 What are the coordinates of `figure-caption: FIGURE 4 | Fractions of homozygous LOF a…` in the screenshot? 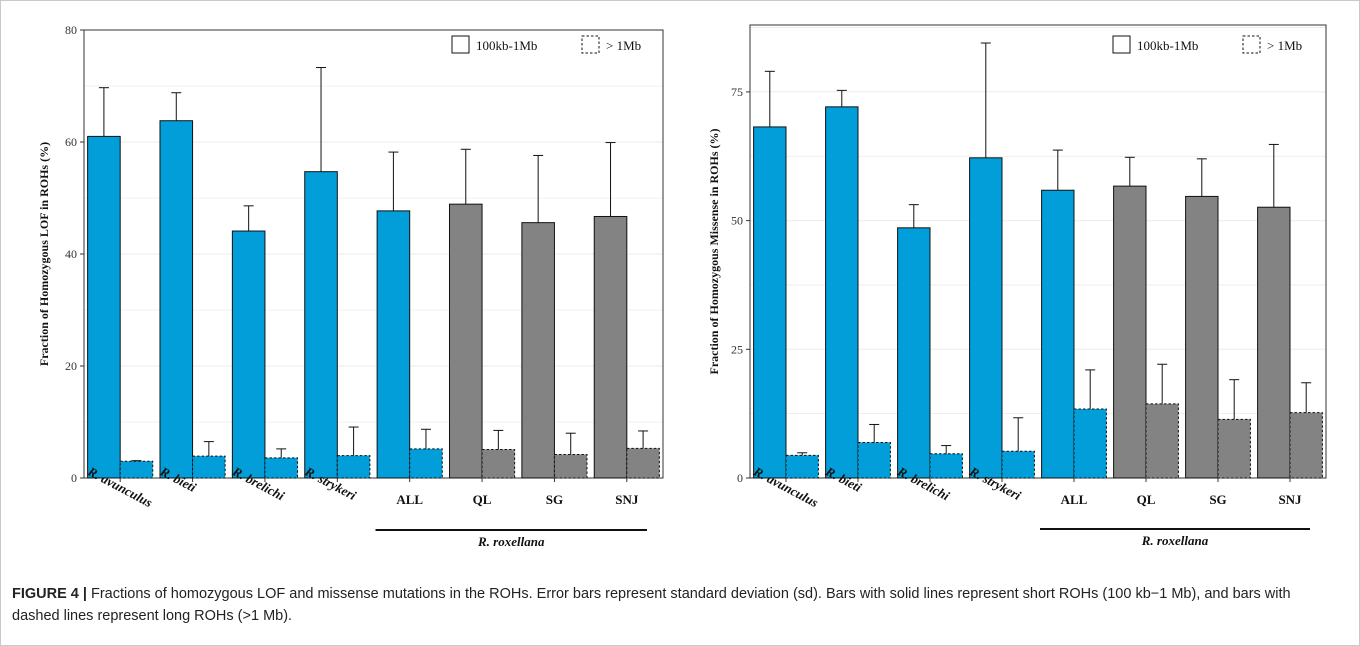 It's located at (677, 605).